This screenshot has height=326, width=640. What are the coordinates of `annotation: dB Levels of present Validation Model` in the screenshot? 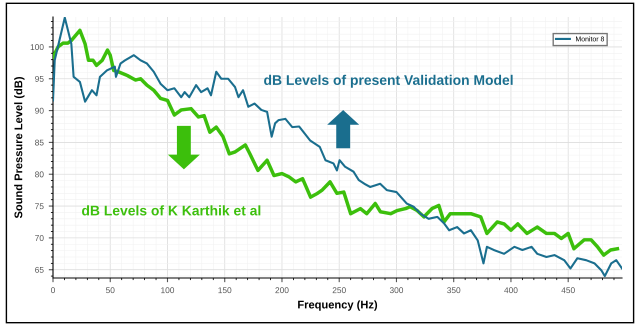 It's located at (388, 81).